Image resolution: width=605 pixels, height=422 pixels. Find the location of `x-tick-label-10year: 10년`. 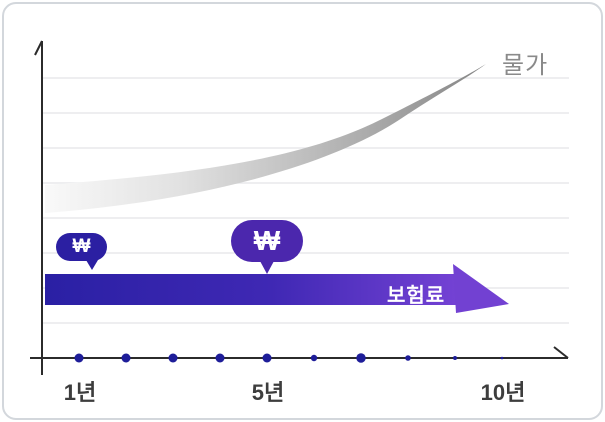

x-tick-label-10year: 10년 is located at coordinates (503, 392).